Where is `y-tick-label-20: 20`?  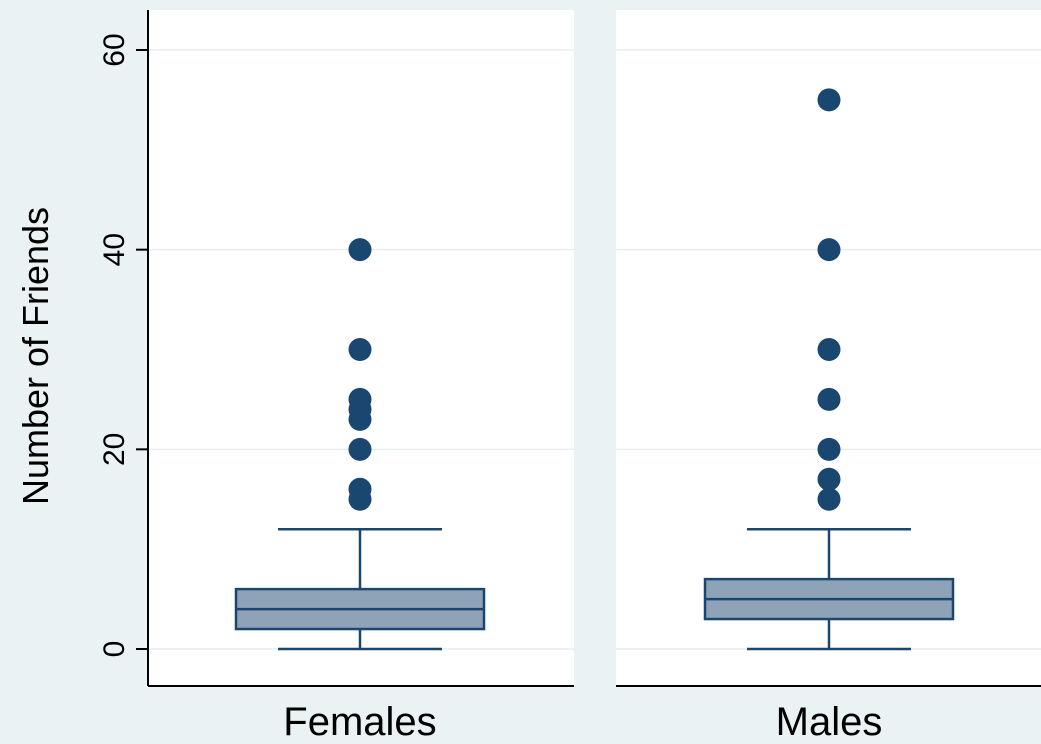 y-tick-label-20: 20 is located at coordinates (114, 449).